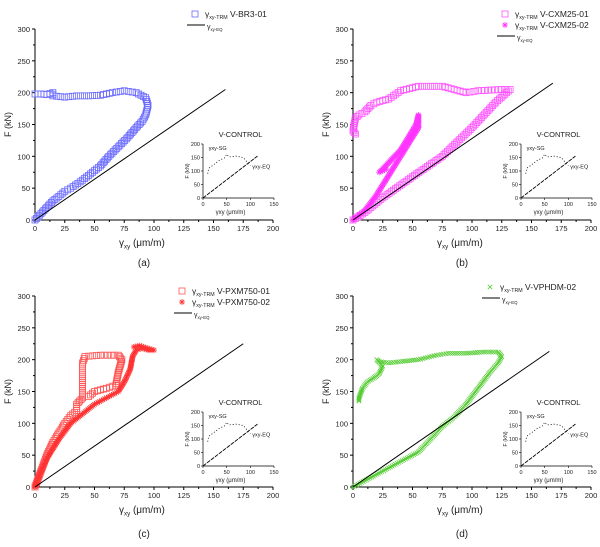 The image size is (600, 547). I want to click on panel-caption: (d), so click(462, 534).